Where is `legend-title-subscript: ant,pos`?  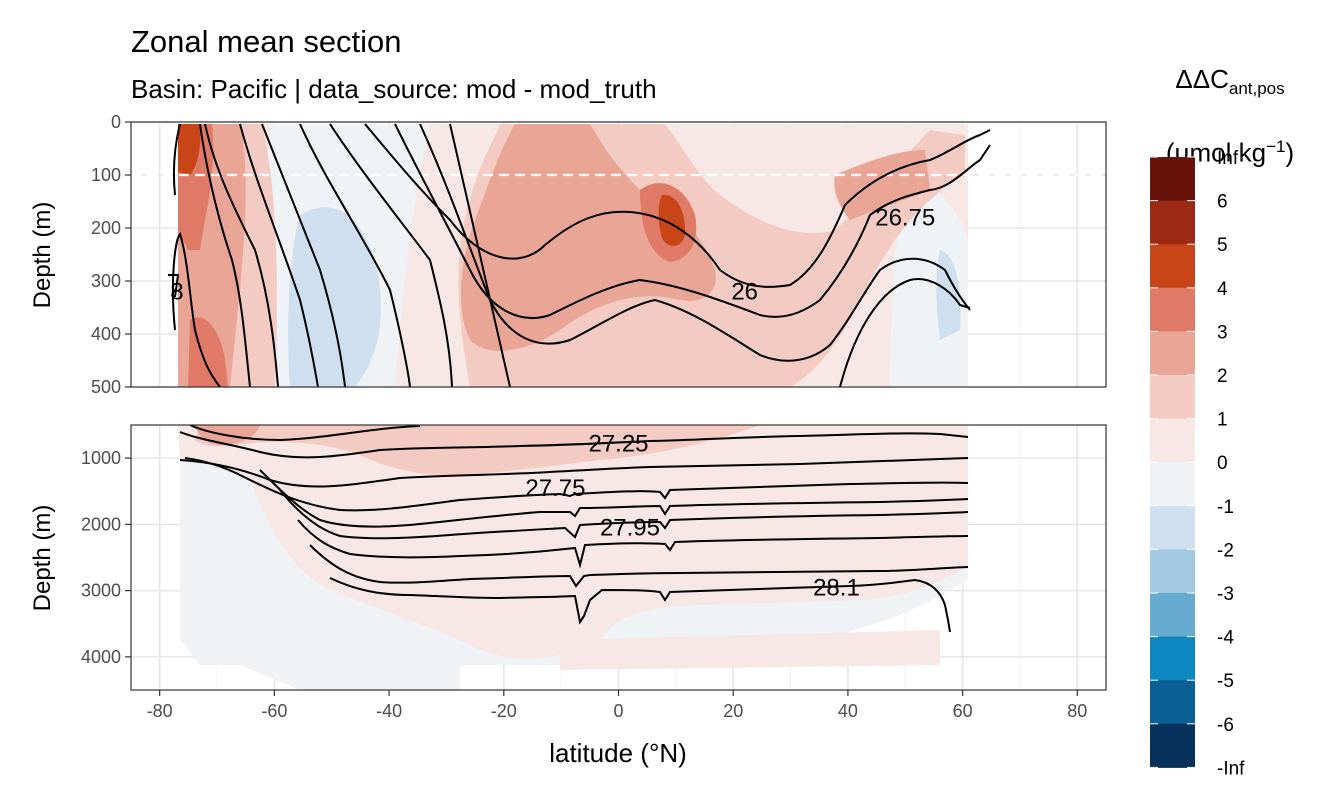
legend-title-subscript: ant,pos is located at coordinates (1256, 89).